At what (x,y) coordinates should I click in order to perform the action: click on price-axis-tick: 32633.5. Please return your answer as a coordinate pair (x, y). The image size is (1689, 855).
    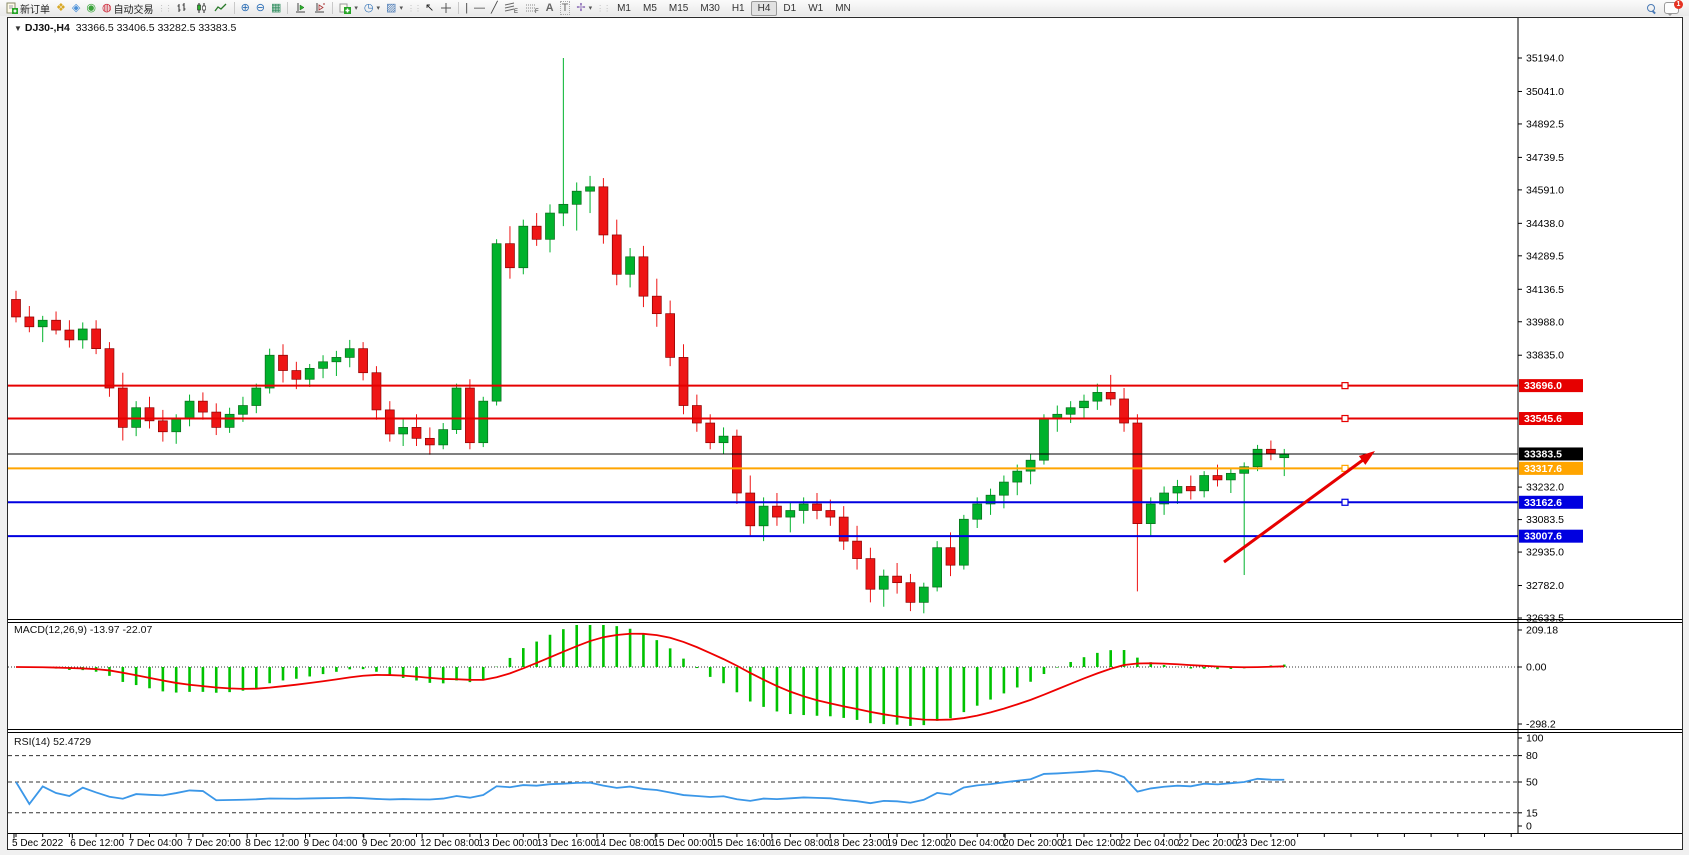
    Looking at the image, I should click on (1545, 619).